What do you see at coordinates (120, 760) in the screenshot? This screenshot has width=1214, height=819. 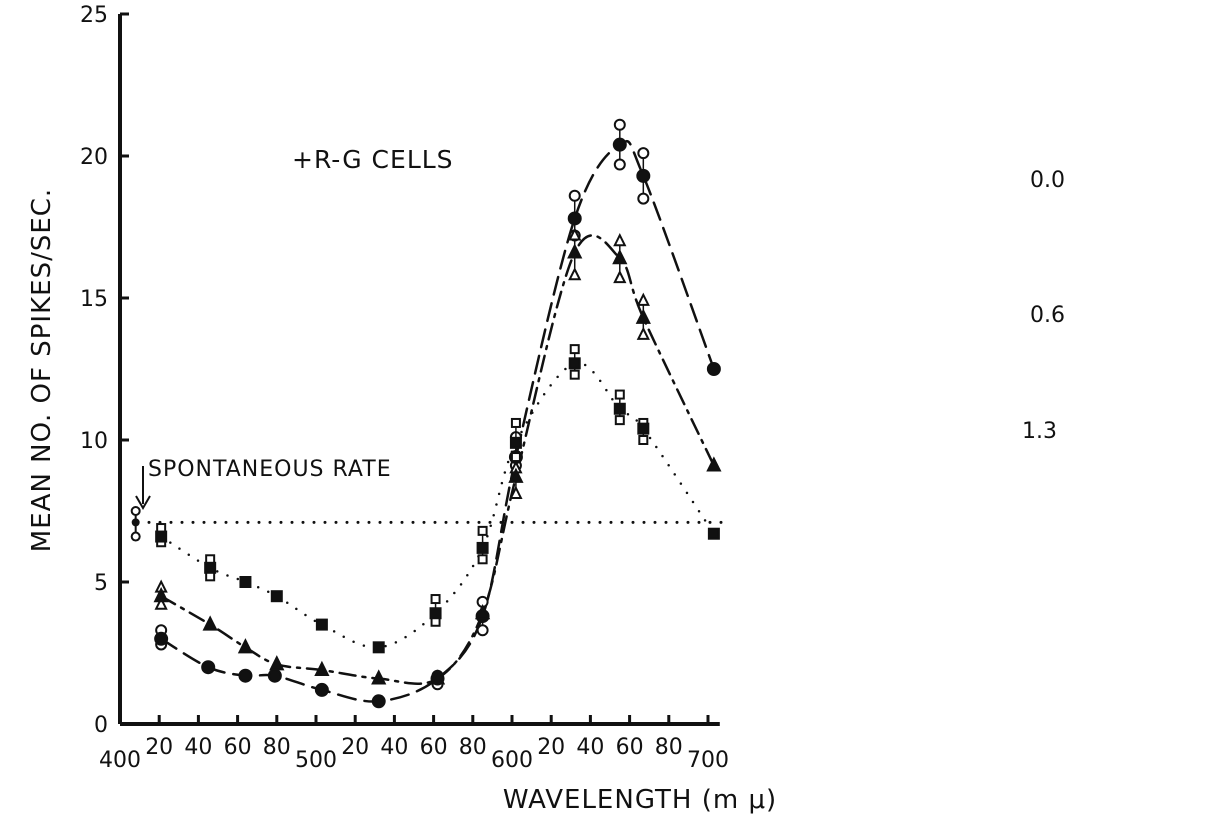 I see `x-tick-label: 400` at bounding box center [120, 760].